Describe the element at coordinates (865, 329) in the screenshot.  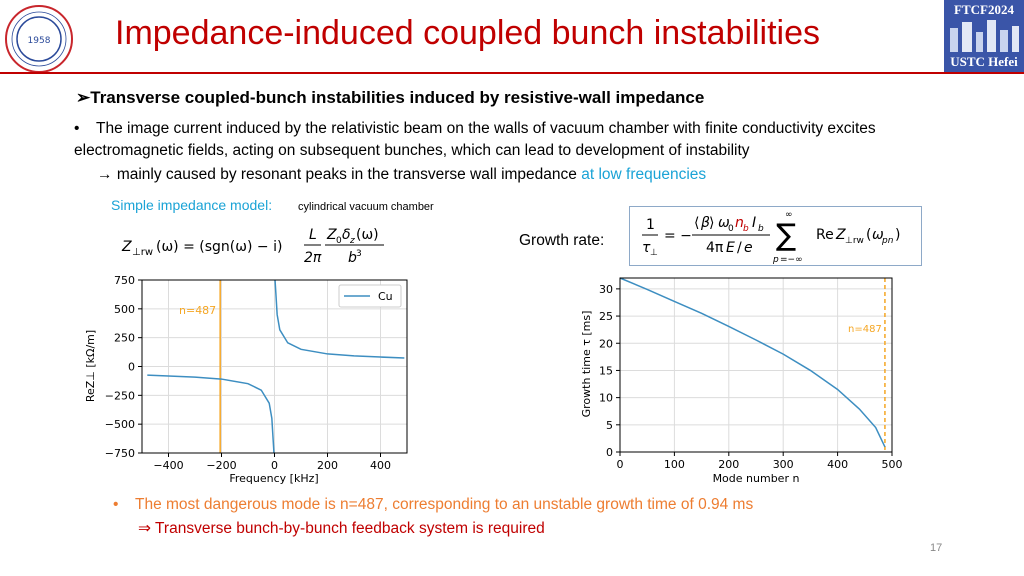
I see `growth-marker-label: n=487` at that location.